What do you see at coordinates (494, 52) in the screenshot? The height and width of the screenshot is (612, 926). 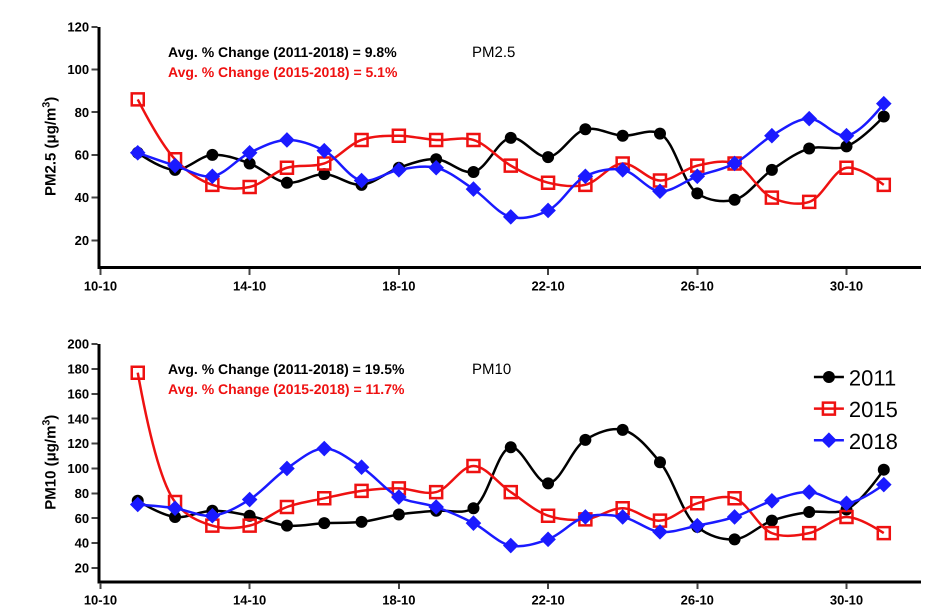 I see `text: PM2.5` at bounding box center [494, 52].